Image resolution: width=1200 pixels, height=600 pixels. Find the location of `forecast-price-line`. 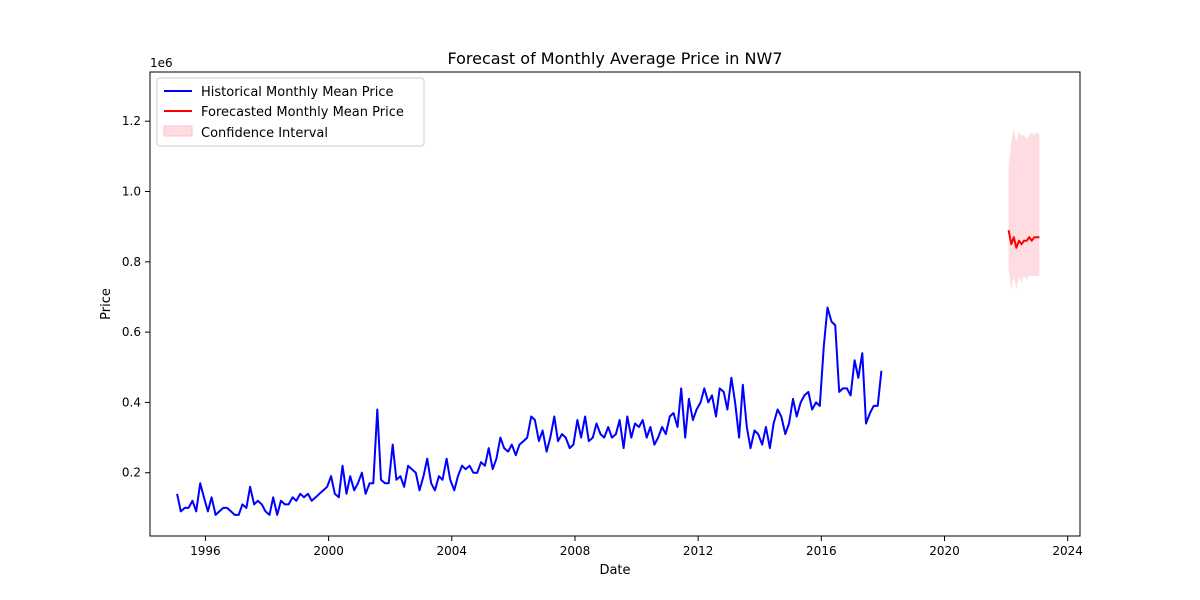

forecast-price-line is located at coordinates (1023, 239).